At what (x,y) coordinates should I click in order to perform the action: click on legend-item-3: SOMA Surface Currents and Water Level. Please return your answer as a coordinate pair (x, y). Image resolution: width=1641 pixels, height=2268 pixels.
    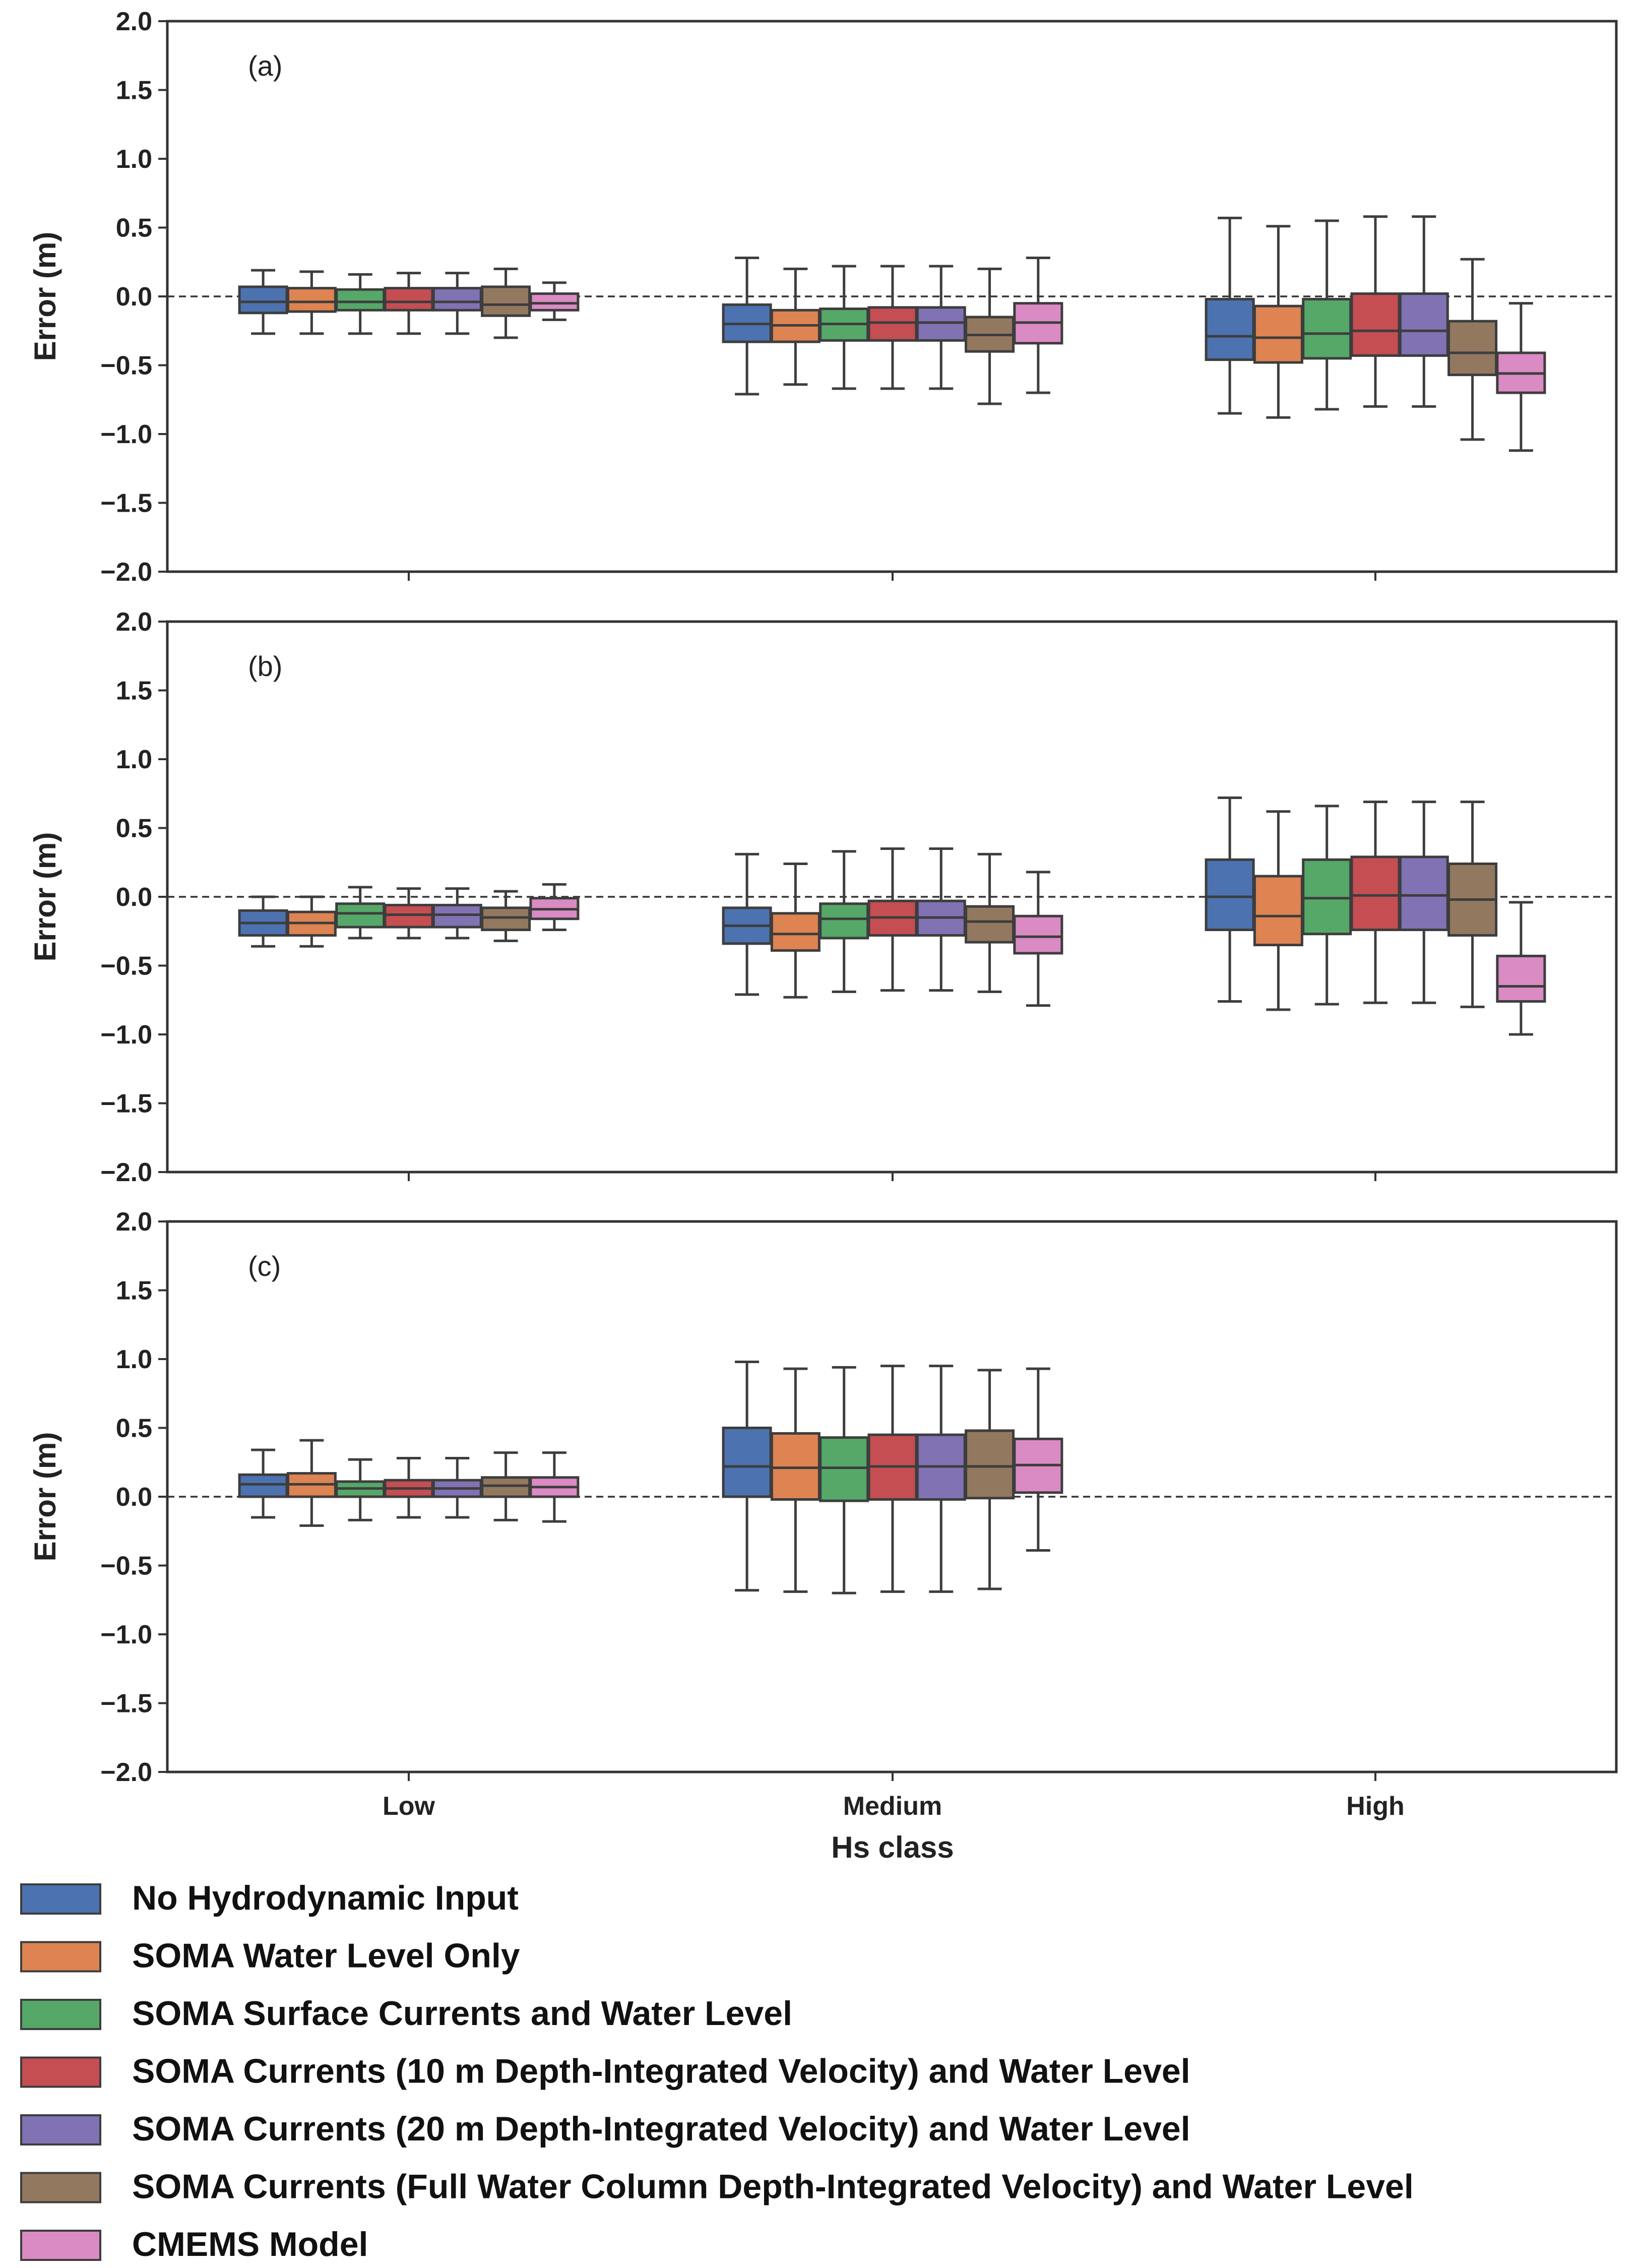
    Looking at the image, I should click on (406, 2013).